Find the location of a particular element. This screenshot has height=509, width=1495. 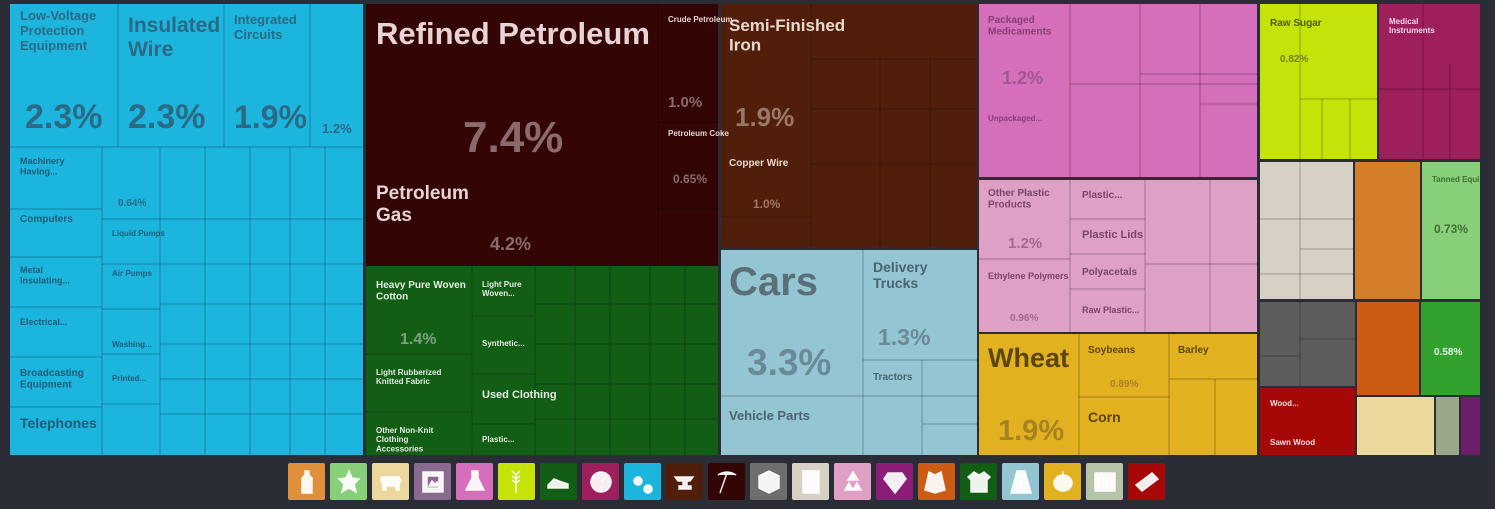

group-block-precious is located at coordinates (1450, 348).